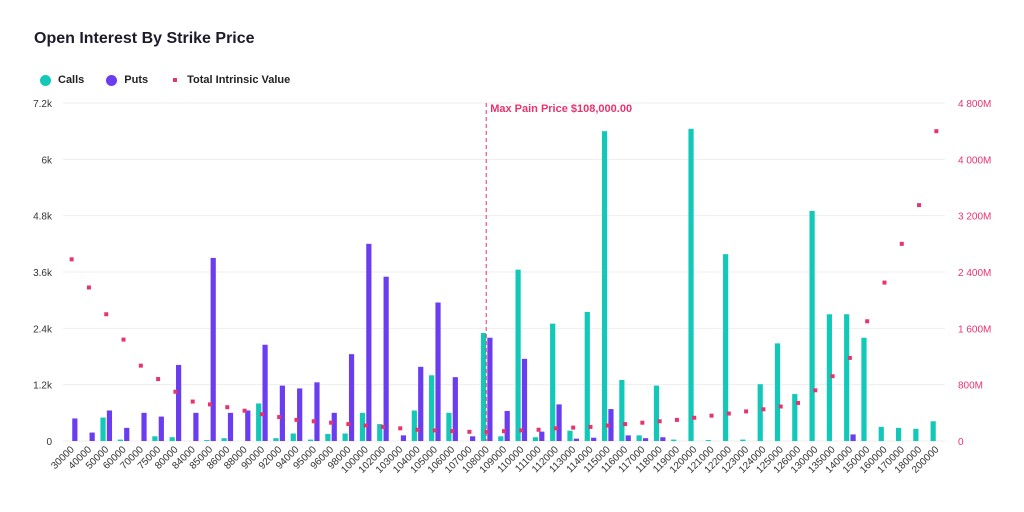 Image resolution: width=1024 pixels, height=512 pixels. I want to click on max-pain-label: Max Pain Price $108,000.00, so click(561, 109).